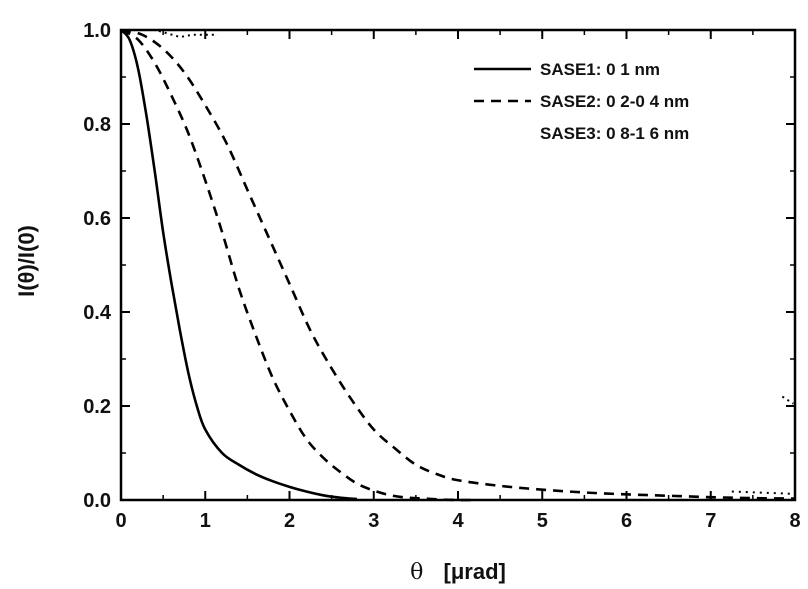 The image size is (808, 589). I want to click on x-tick-label: 7, so click(710, 521).